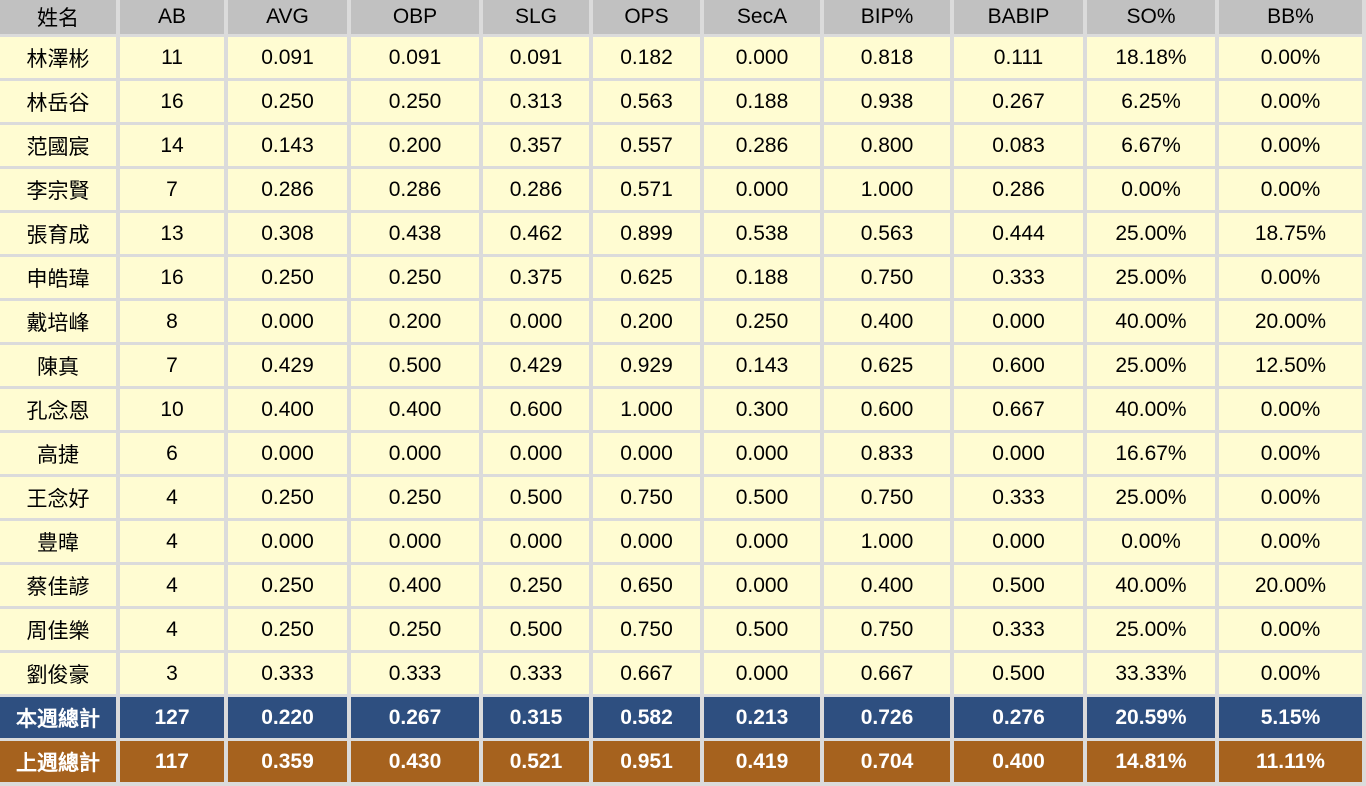 This screenshot has width=1366, height=786. Describe the element at coordinates (58, 497) in the screenshot. I see `player-name-cell: 王念好` at that location.